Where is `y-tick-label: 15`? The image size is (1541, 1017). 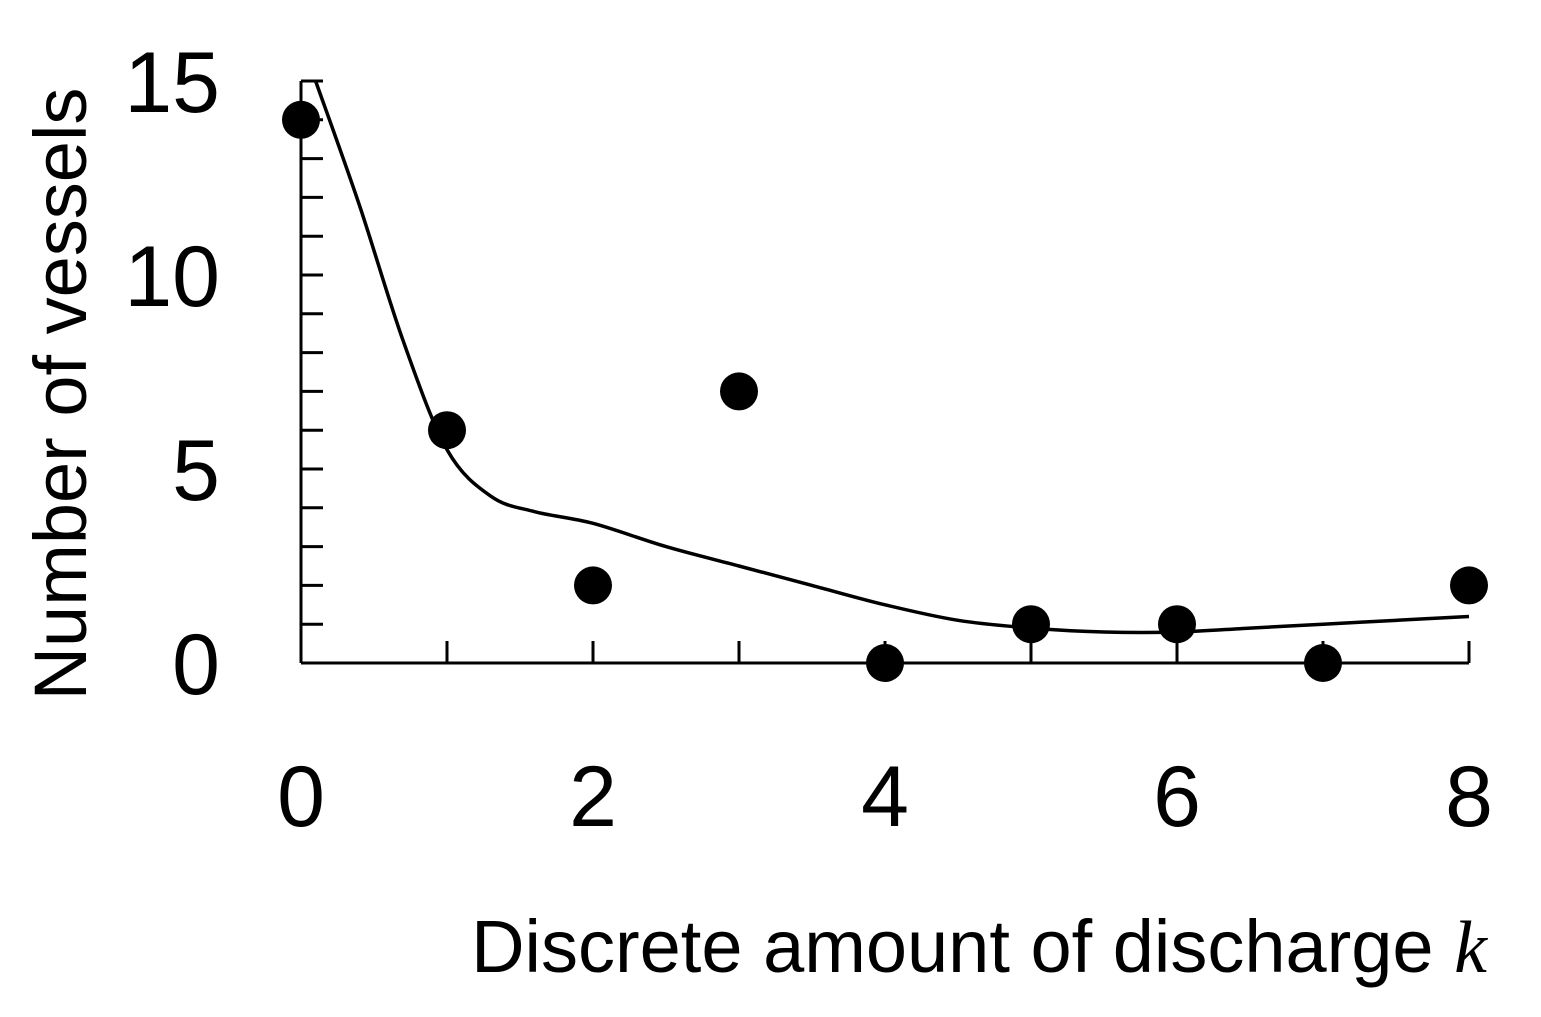 y-tick-label: 15 is located at coordinates (172, 83).